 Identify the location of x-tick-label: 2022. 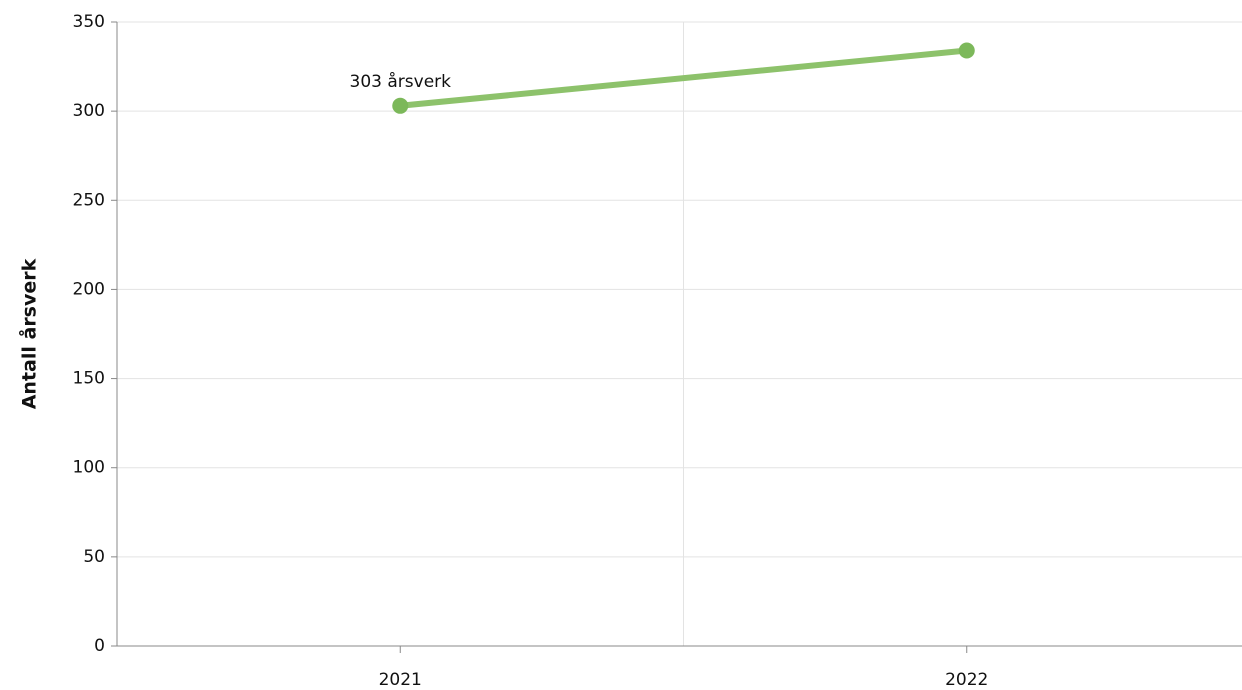
(966, 680).